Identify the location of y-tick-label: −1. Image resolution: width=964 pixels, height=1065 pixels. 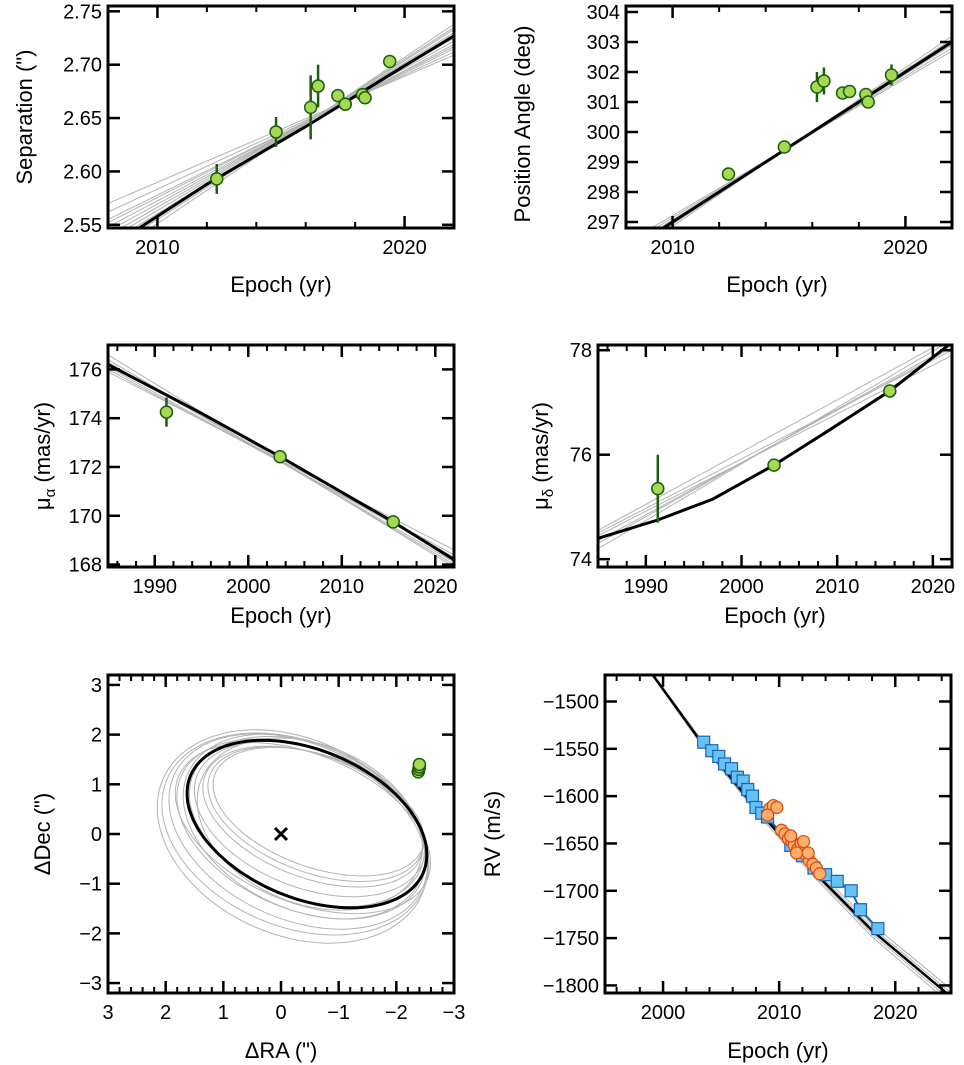
(90, 885).